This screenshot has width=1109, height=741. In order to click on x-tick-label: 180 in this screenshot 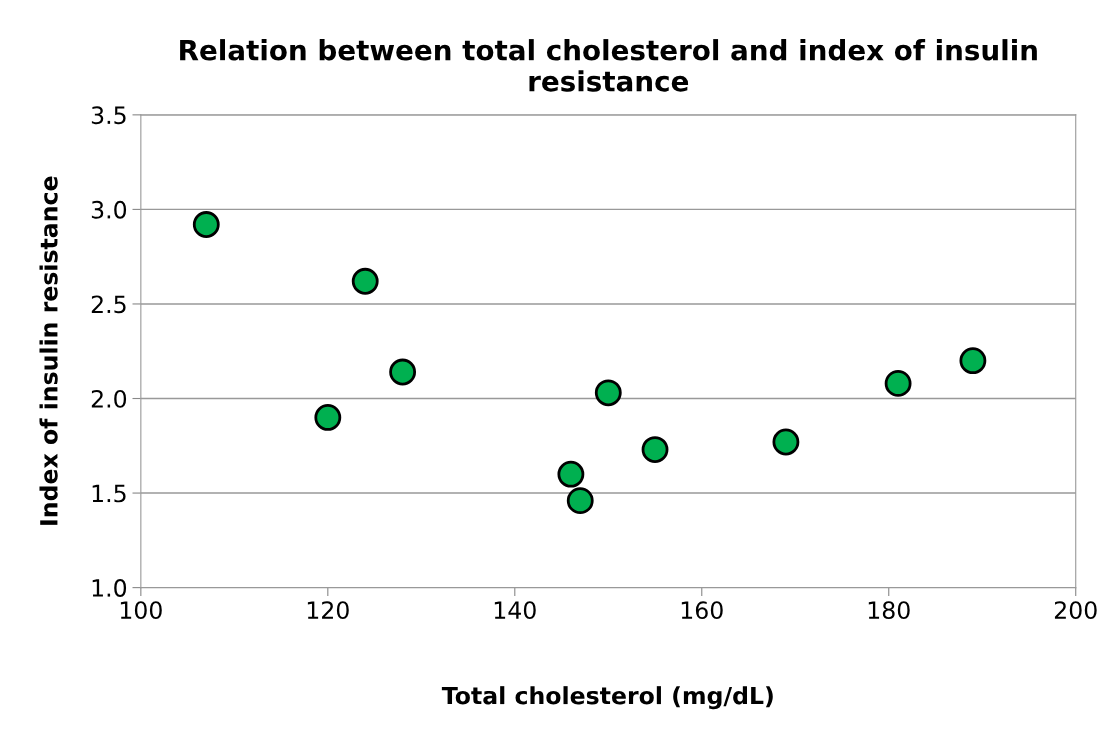, I will do `click(889, 610)`.